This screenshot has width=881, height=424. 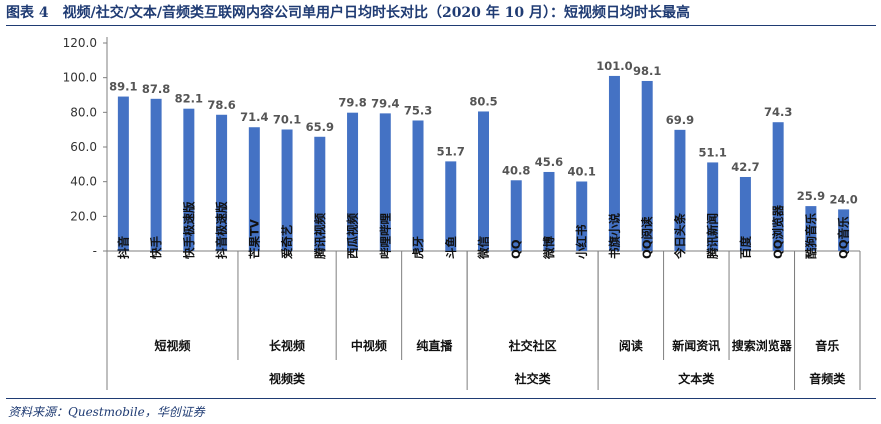 What do you see at coordinates (352, 103) in the screenshot?
I see `value-label: 79.8` at bounding box center [352, 103].